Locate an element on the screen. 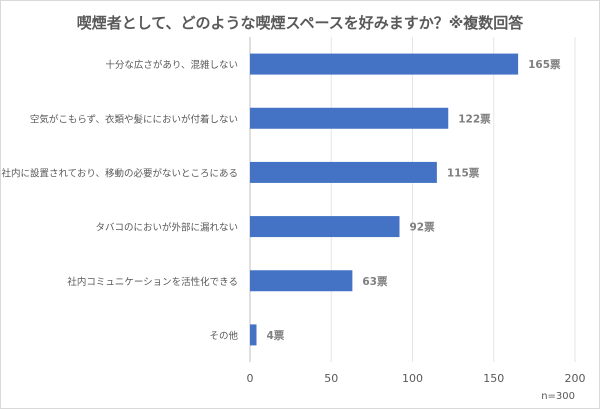 Image resolution: width=600 pixels, height=409 pixels. data-label: 115票 is located at coordinates (463, 173).